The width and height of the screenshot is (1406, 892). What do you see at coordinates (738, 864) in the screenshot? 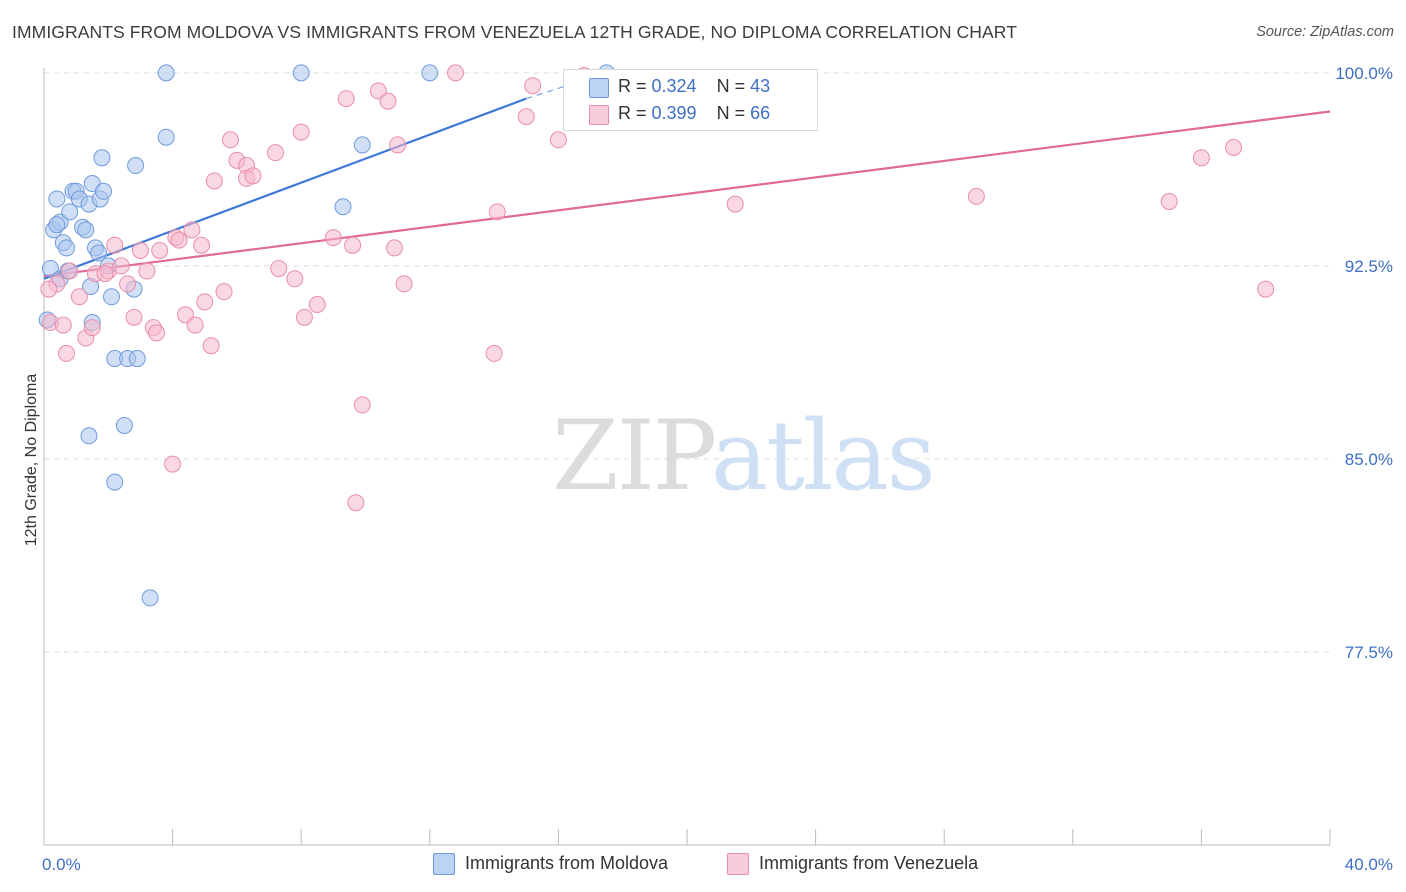
I see `bottom-legend-swatch-venezuela` at bounding box center [738, 864].